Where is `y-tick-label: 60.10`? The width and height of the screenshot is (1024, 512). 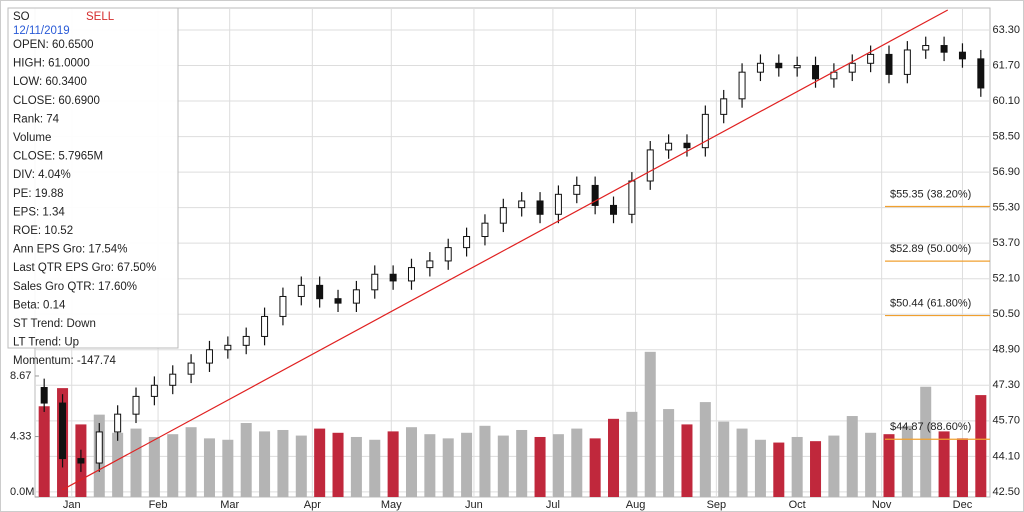
y-tick-label: 60.10 is located at coordinates (1006, 101).